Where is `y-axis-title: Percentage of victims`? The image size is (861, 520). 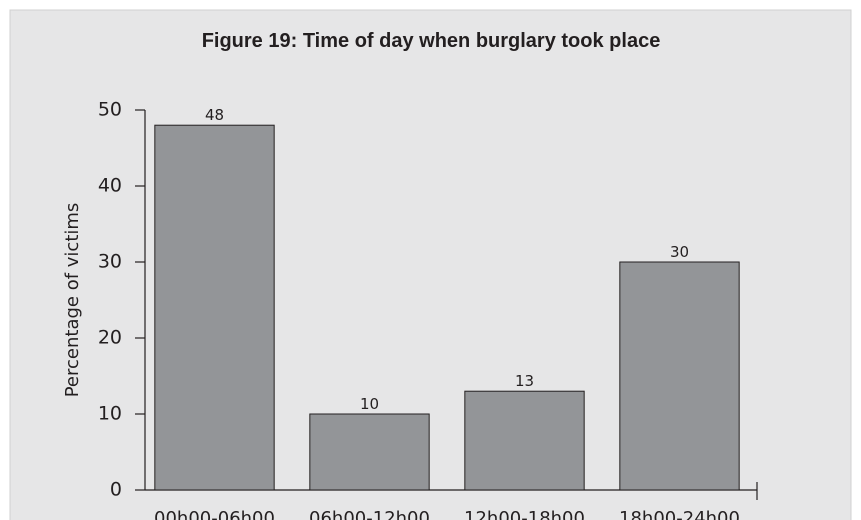
y-axis-title: Percentage of victims is located at coordinates (72, 300).